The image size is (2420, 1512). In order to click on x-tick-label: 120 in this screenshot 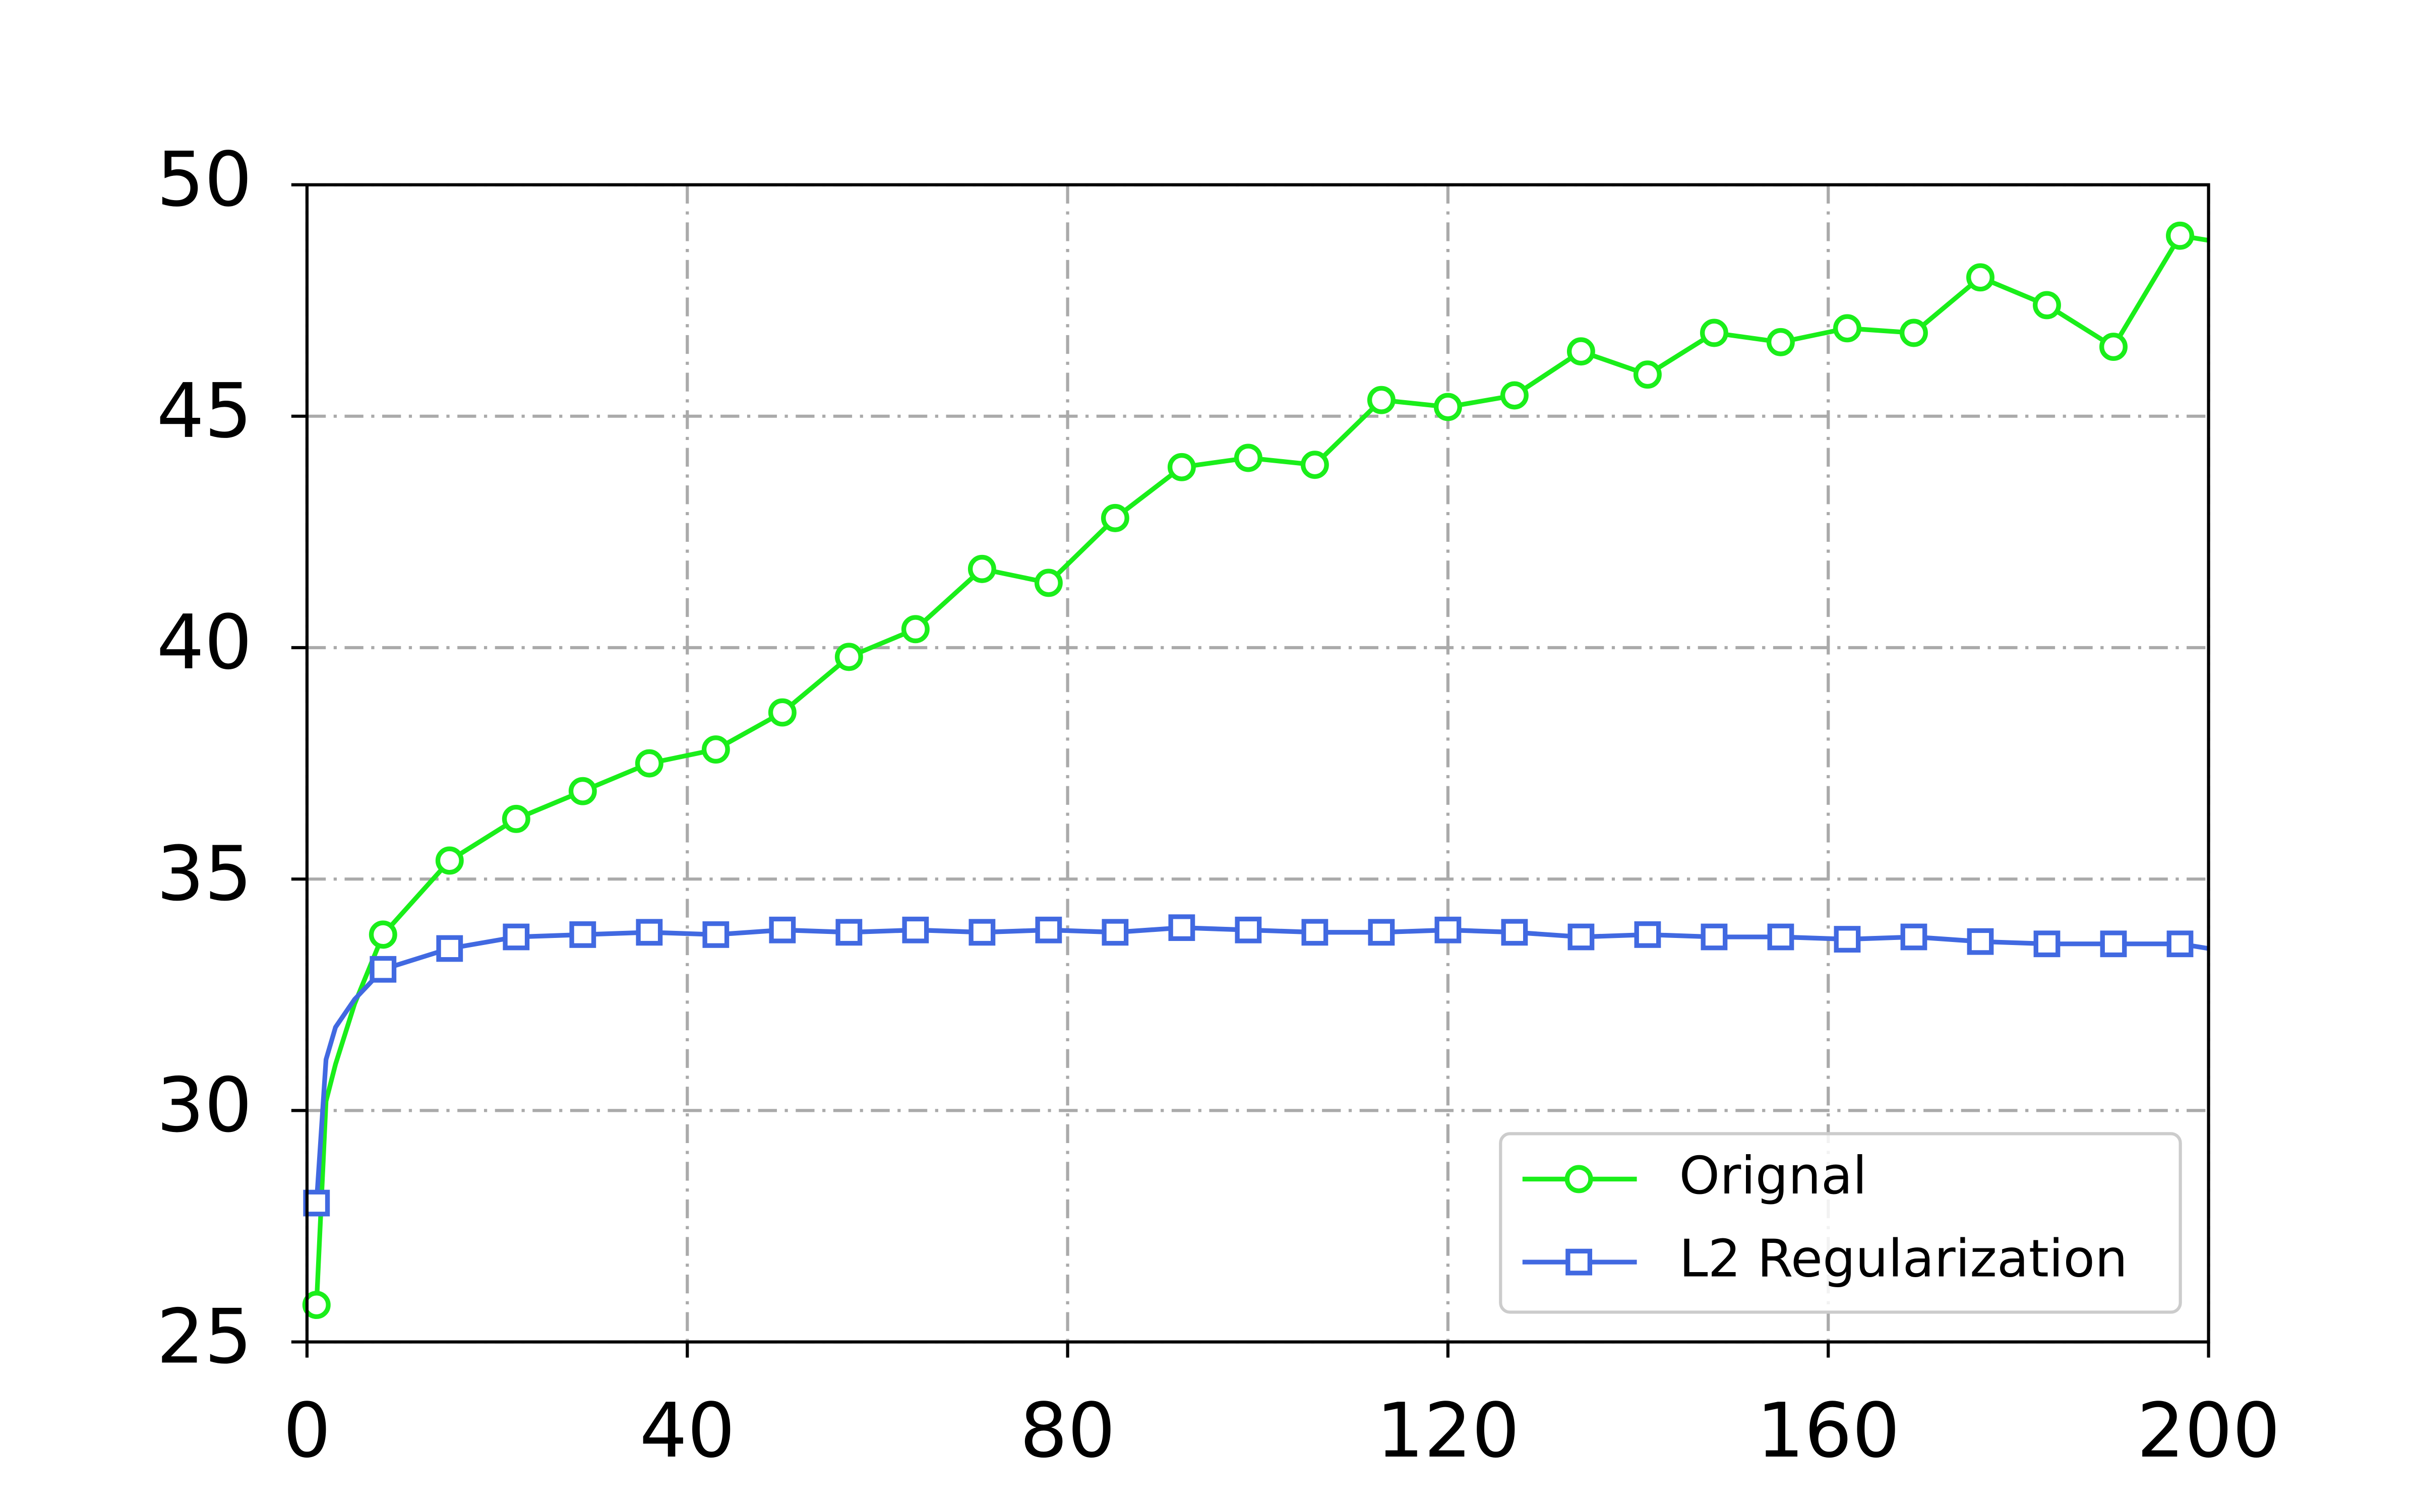, I will do `click(1448, 1431)`.